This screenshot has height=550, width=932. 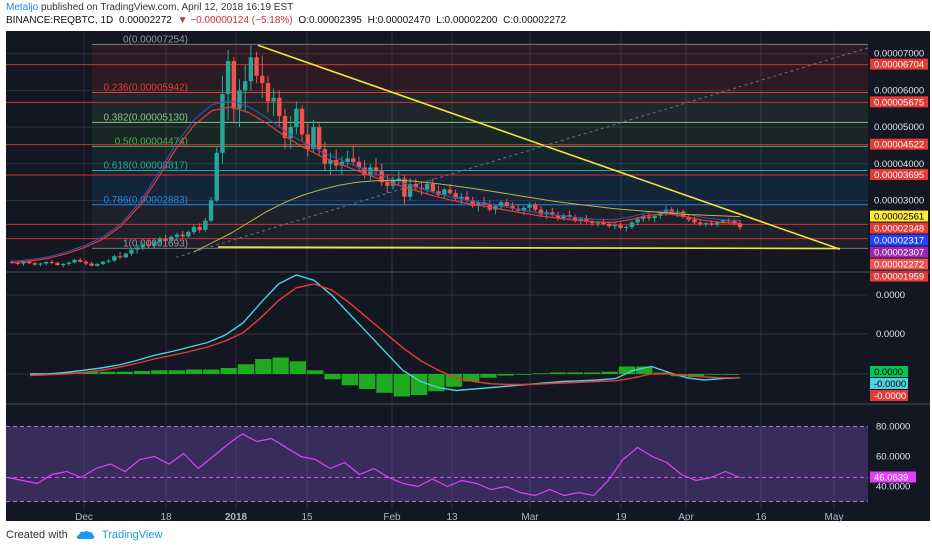 What do you see at coordinates (467, 216) in the screenshot?
I see `moving-average-slow` at bounding box center [467, 216].